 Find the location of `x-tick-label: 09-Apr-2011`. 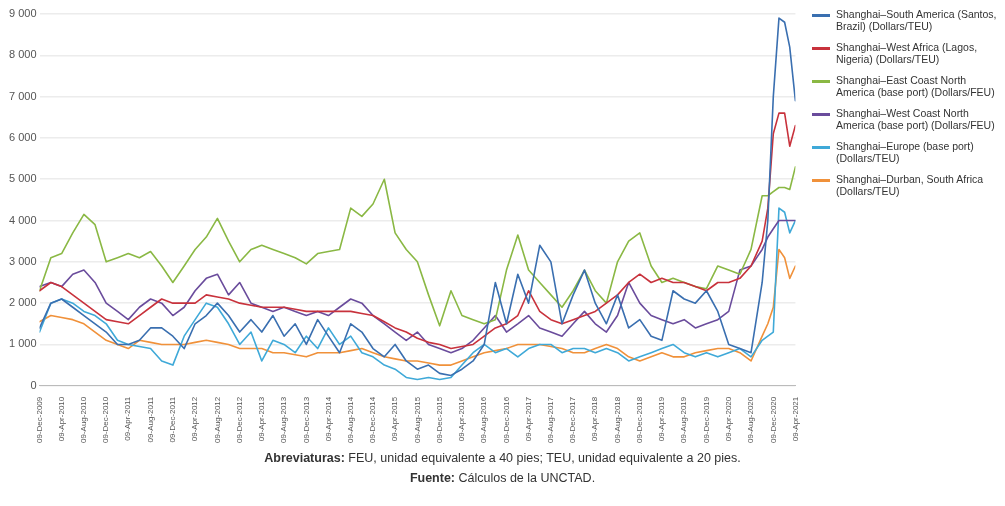

x-tick-label: 09-Apr-2011 is located at coordinates (128, 418).